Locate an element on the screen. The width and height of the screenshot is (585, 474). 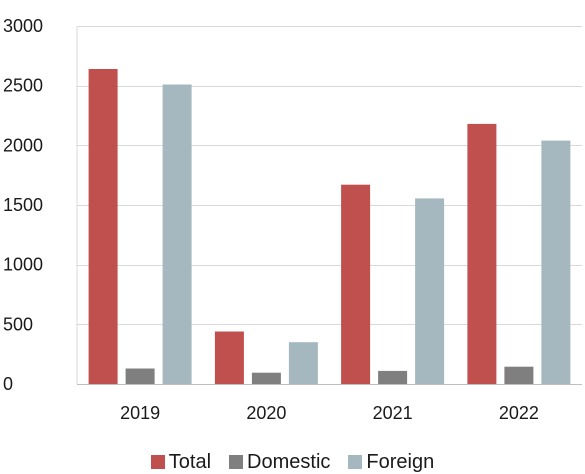
bar-foreign-2021 is located at coordinates (430, 291).